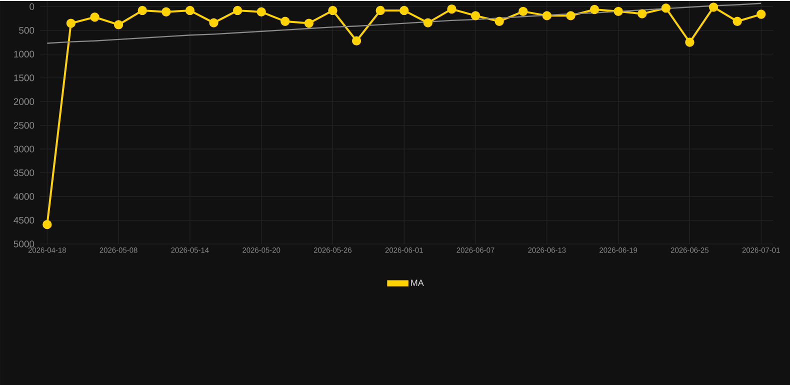 This screenshot has height=385, width=790. I want to click on line-series, so click(404, 23).